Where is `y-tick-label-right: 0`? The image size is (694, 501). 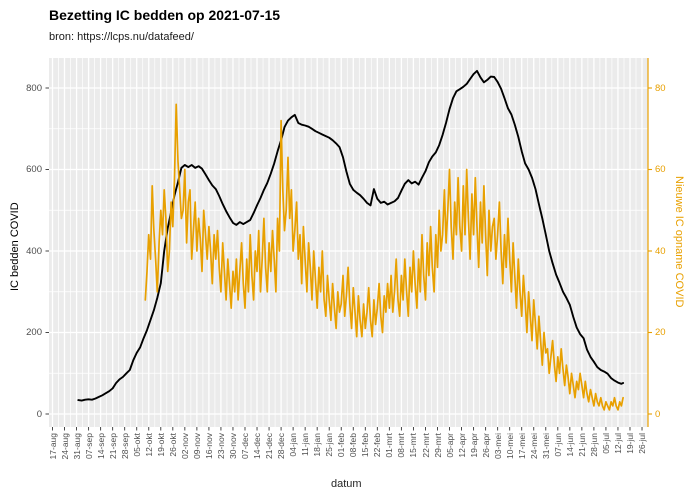 y-tick-label-right: 0 is located at coordinates (658, 414).